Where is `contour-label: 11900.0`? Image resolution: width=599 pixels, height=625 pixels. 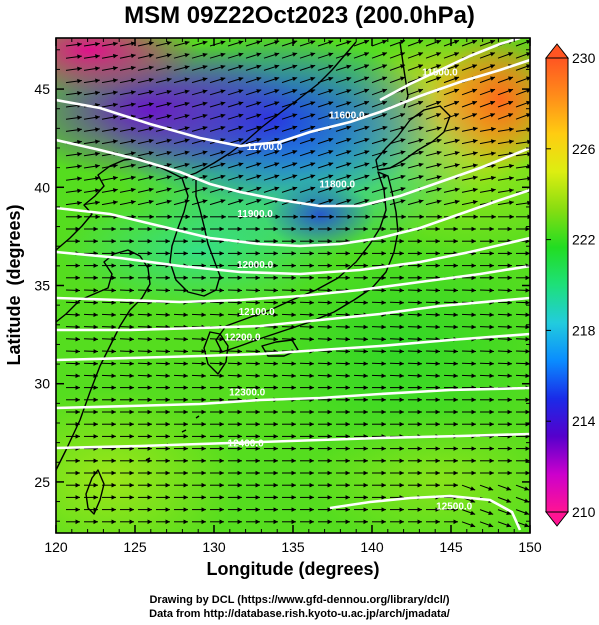
contour-label: 11900.0 is located at coordinates (255, 214).